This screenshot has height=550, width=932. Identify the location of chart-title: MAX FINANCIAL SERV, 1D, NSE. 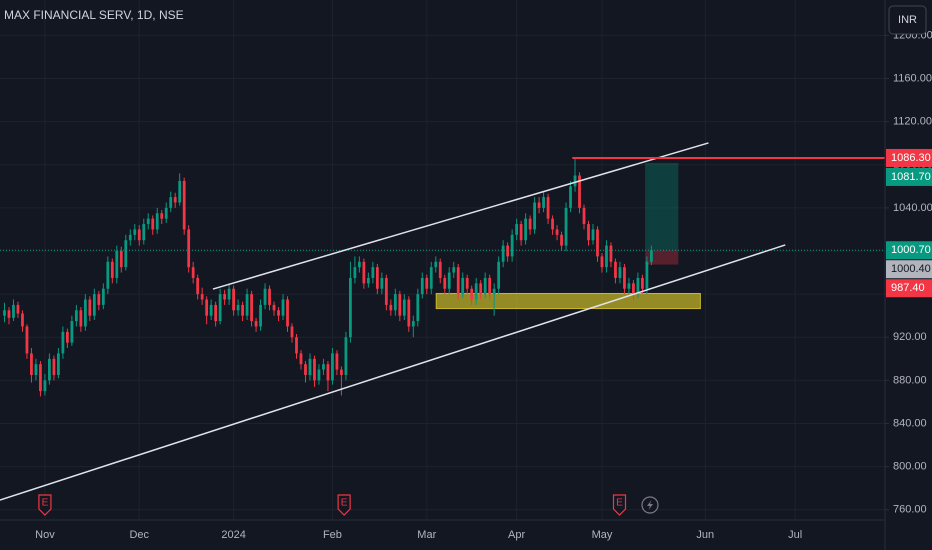
(94, 15).